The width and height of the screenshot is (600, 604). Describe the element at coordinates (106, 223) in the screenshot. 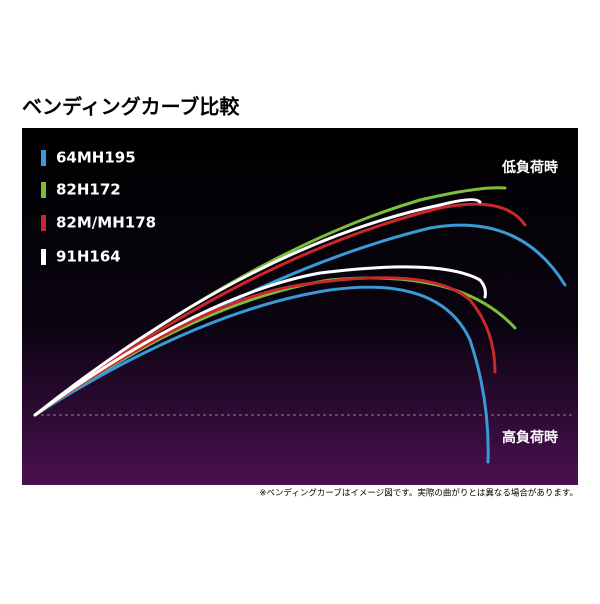

I see `legend-label: 82M/MH178` at that location.